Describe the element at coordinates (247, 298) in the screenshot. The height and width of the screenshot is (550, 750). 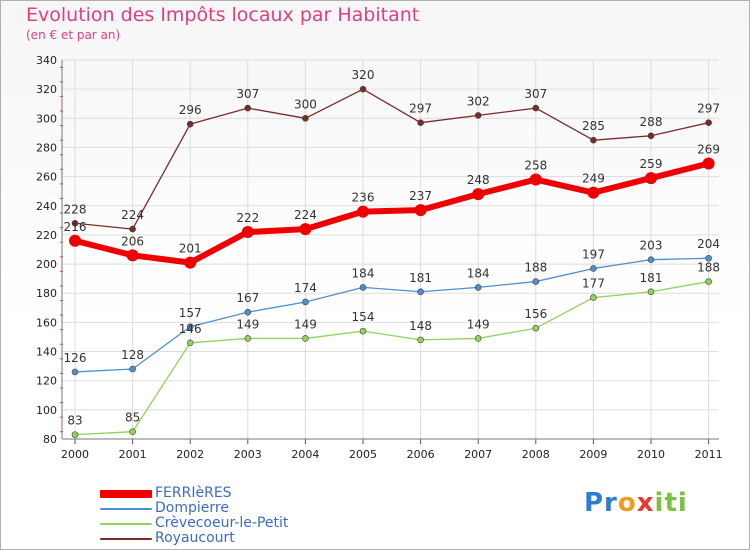
I see `data-label-dompierre-2003: 167` at that location.